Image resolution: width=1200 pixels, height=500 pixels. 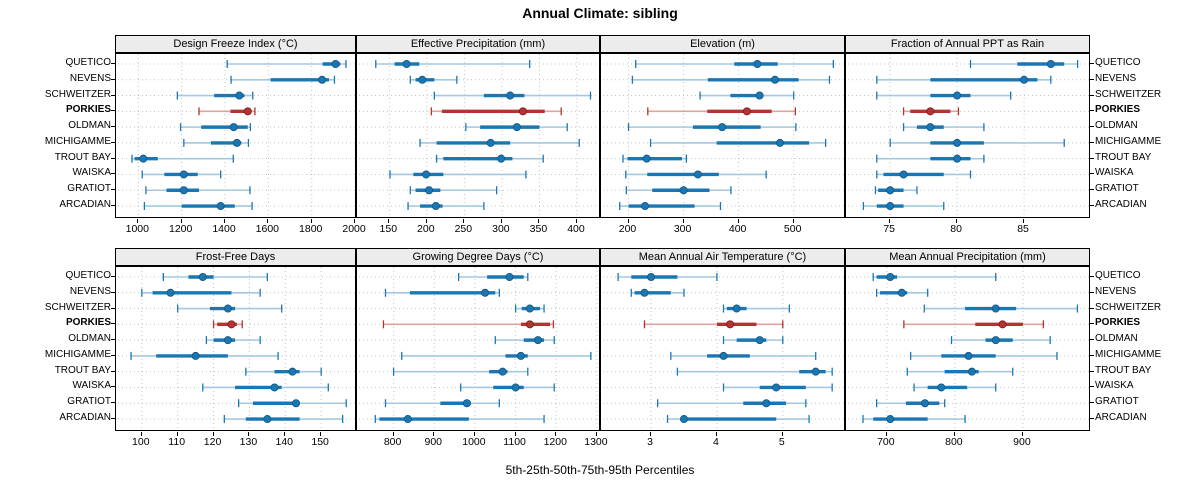 What do you see at coordinates (230, 308) in the screenshot?
I see `percentile-marker-schweitzer` at bounding box center [230, 308].